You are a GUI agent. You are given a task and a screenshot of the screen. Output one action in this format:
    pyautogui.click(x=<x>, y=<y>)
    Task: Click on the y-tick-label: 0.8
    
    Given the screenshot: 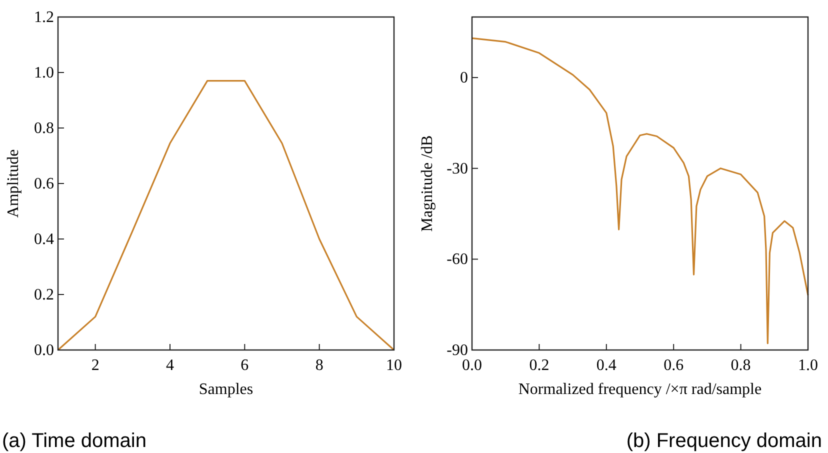 What is the action you would take?
    pyautogui.click(x=44, y=128)
    